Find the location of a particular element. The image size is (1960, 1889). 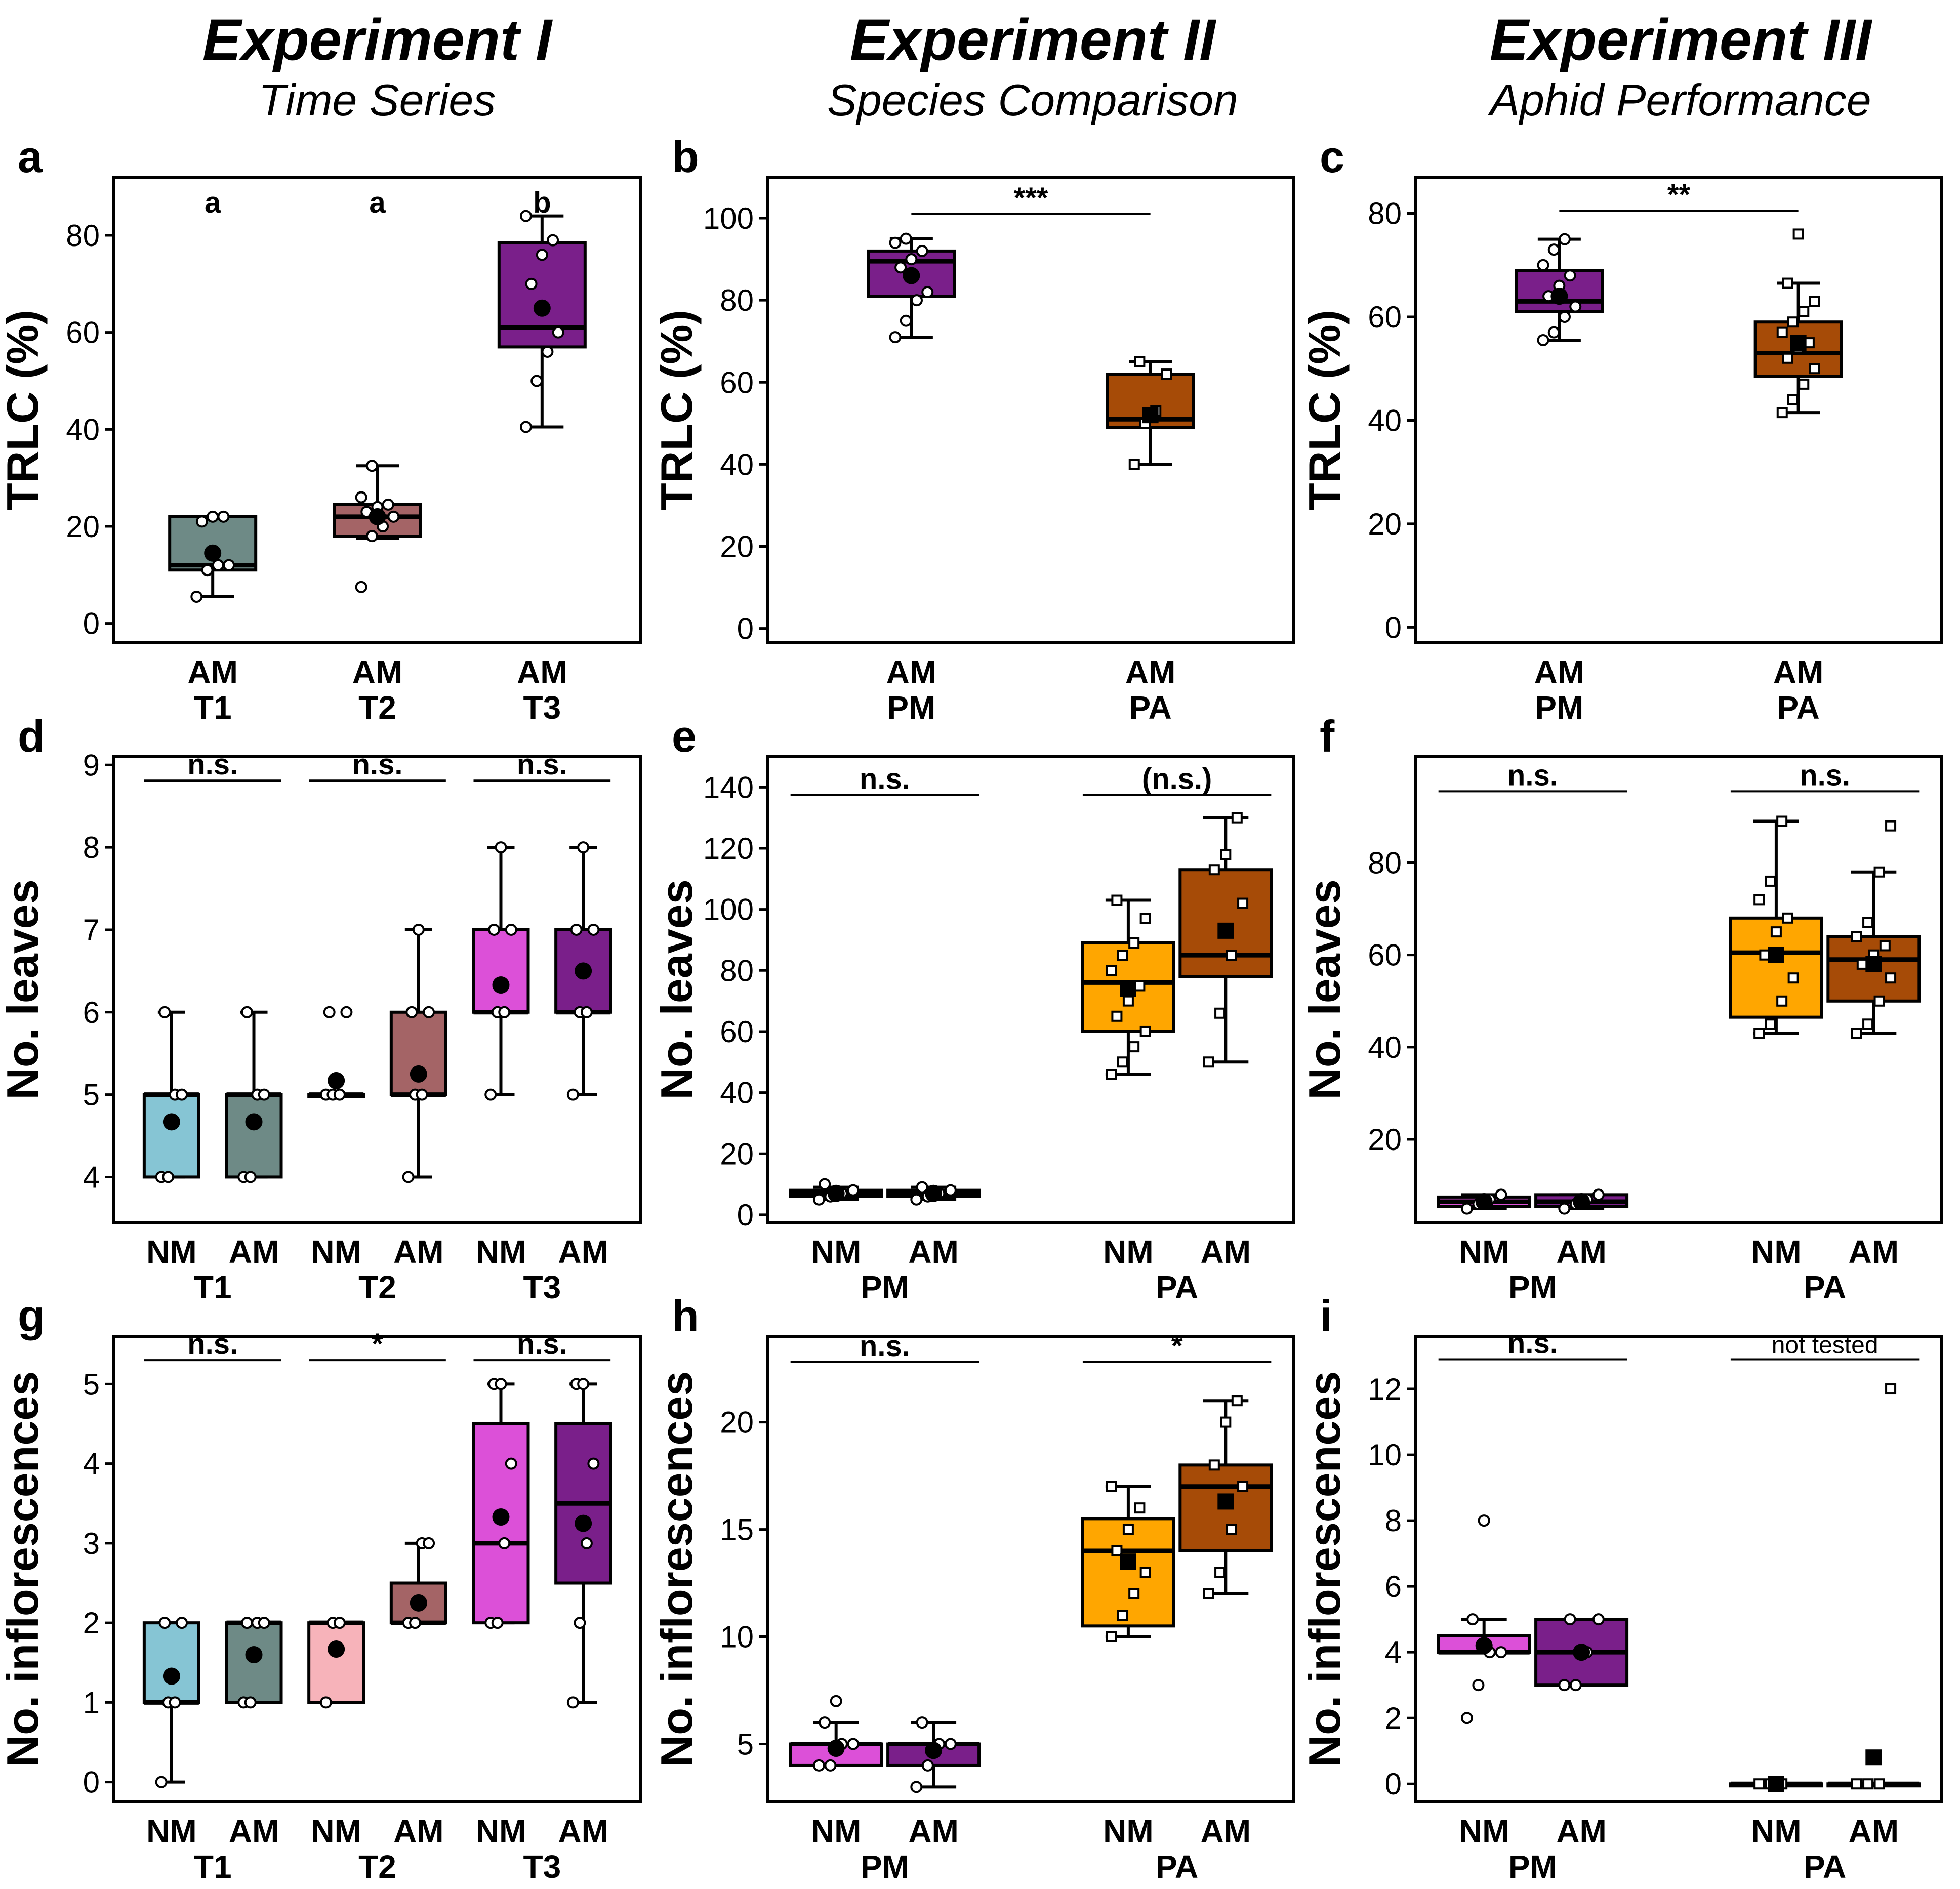

y-tick-label: 120 is located at coordinates (729, 849).